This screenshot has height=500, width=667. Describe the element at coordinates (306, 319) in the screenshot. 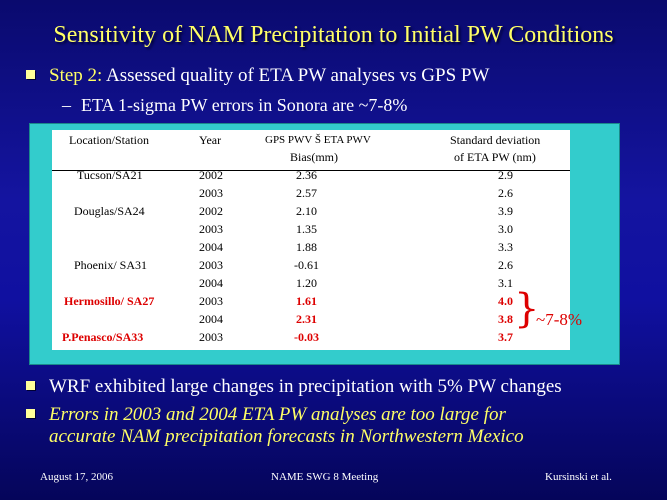

I see `cell-bias: 2.31` at that location.